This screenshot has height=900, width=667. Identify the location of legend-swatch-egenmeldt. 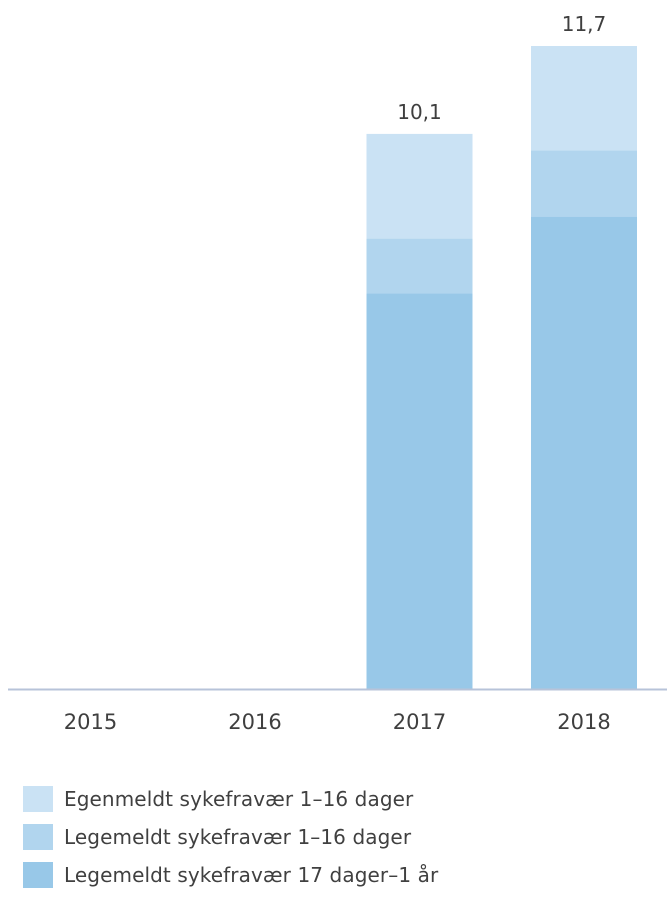
(38, 799).